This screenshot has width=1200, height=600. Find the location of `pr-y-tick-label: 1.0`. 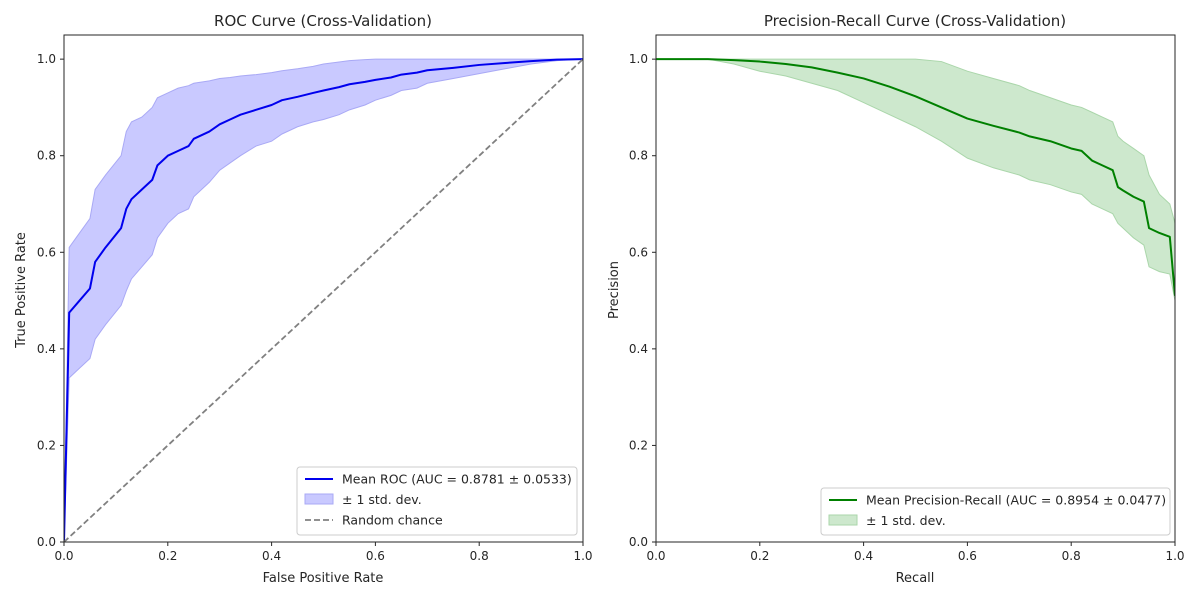

pr-y-tick-label: 1.0 is located at coordinates (638, 59).